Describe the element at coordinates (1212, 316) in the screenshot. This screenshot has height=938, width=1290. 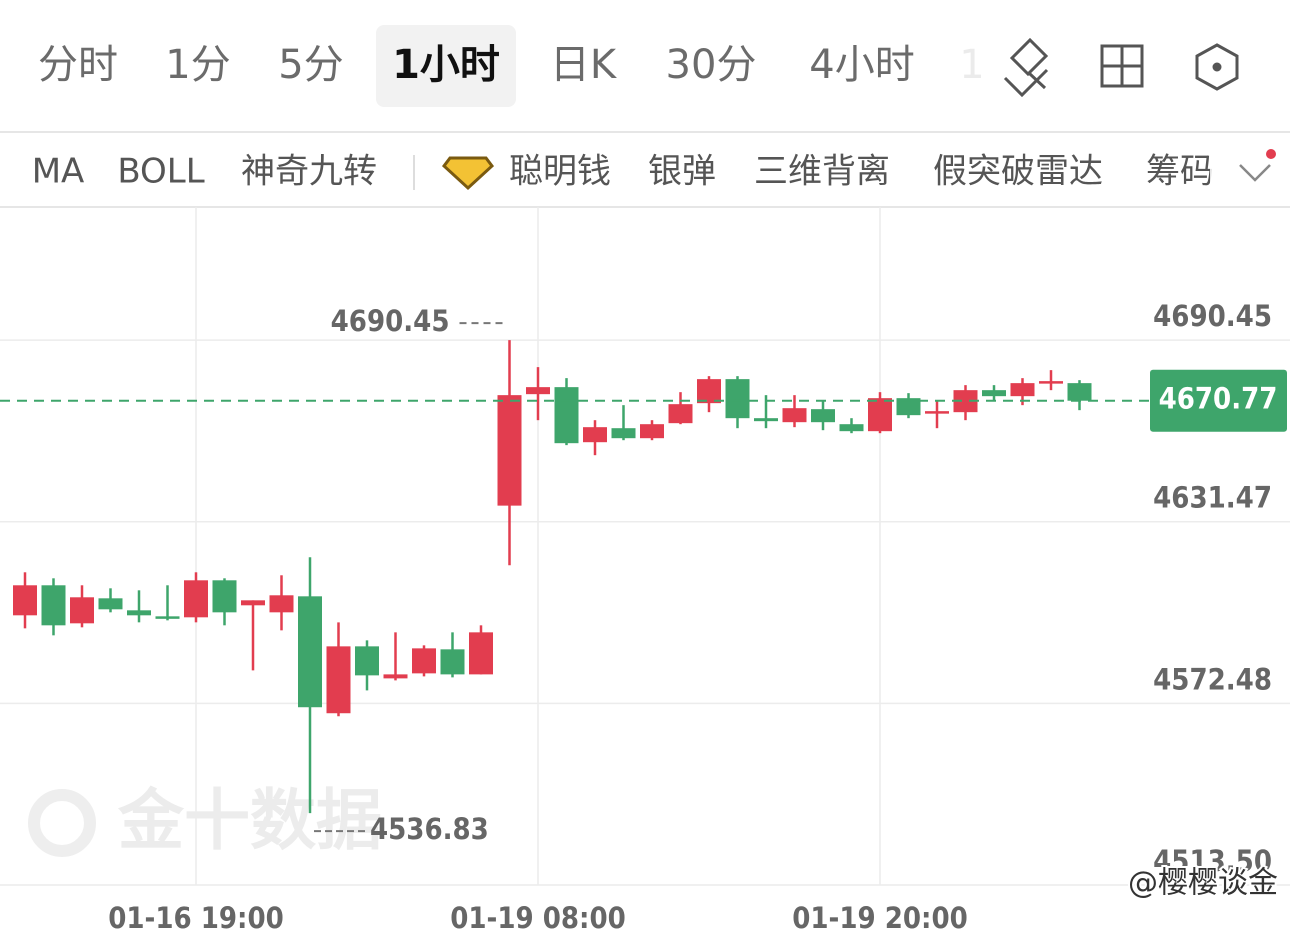
I see `y-tick-label: 4690.45` at that location.